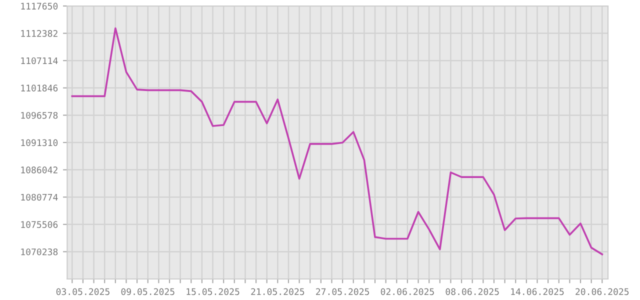 The image size is (640, 300). Describe the element at coordinates (277, 292) in the screenshot. I see `x-tick-label: 21.05.2025` at that location.